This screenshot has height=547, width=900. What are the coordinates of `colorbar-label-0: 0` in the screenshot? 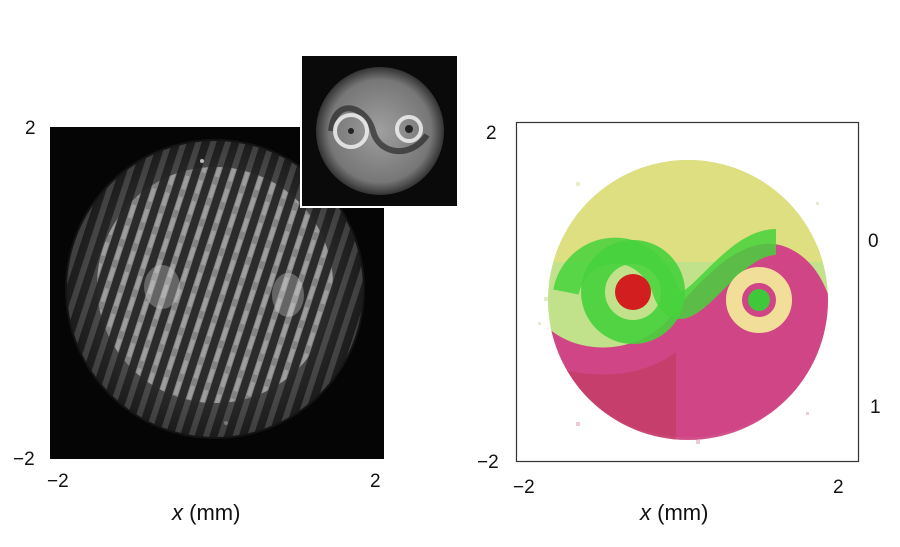 It's located at (873, 241).